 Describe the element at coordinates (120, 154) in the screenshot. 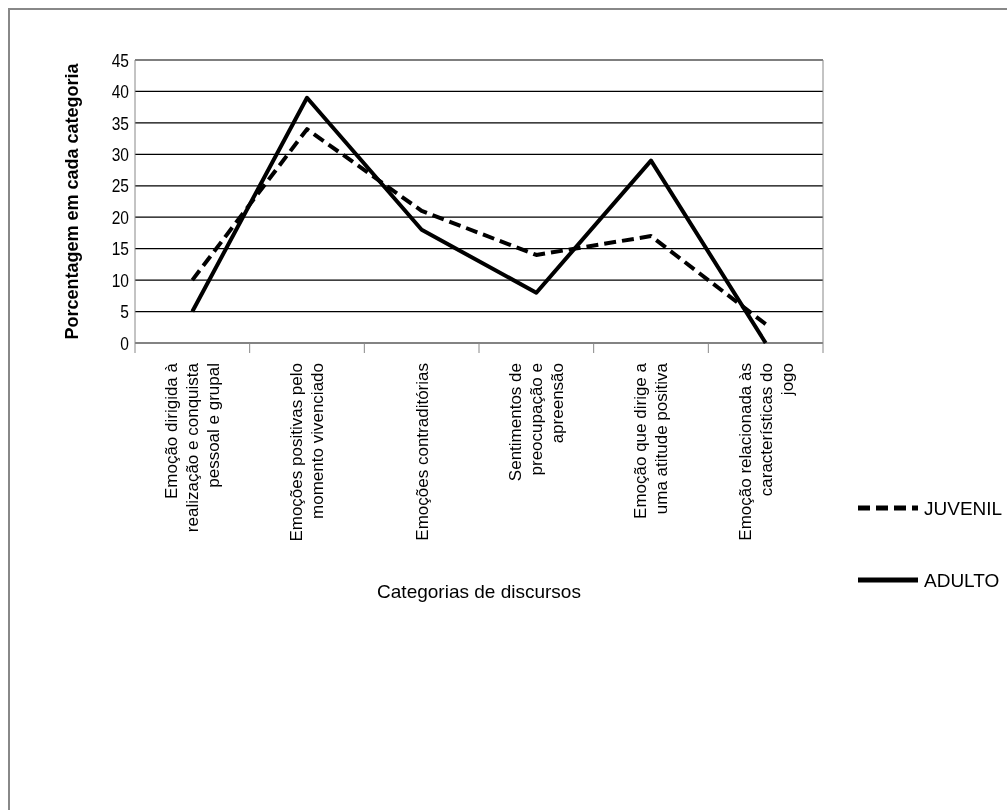

I see `y-tick-label: 30` at that location.